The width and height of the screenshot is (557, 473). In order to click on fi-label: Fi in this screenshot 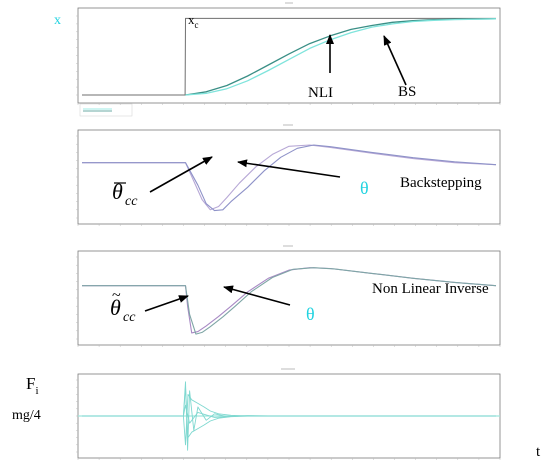, I will do `click(32, 385)`.